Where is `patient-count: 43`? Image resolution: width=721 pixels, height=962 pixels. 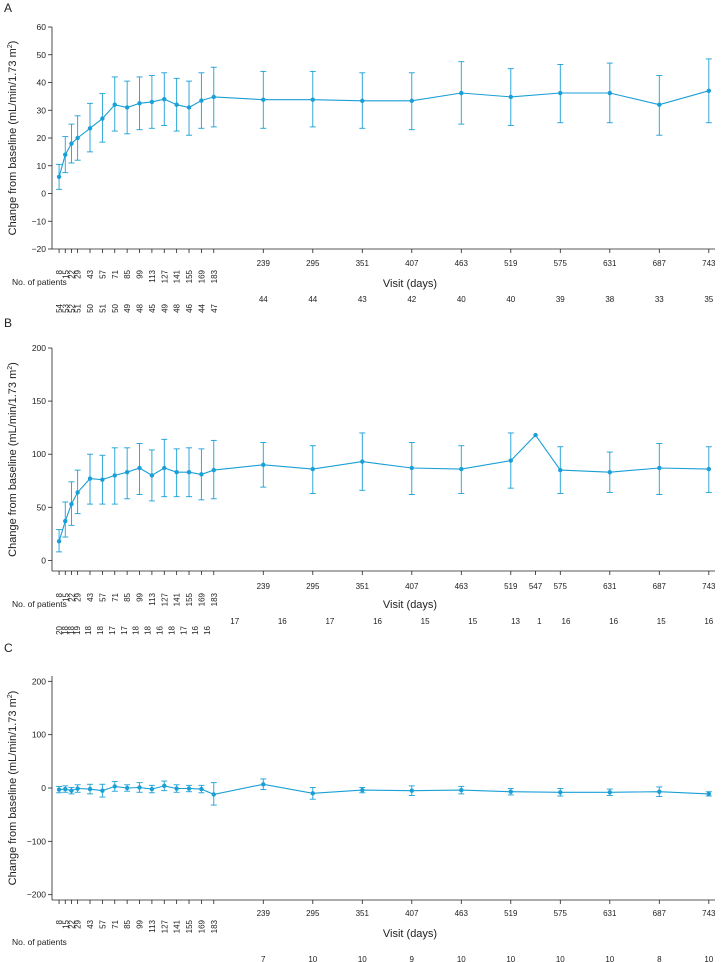 patient-count: 43 is located at coordinates (362, 299).